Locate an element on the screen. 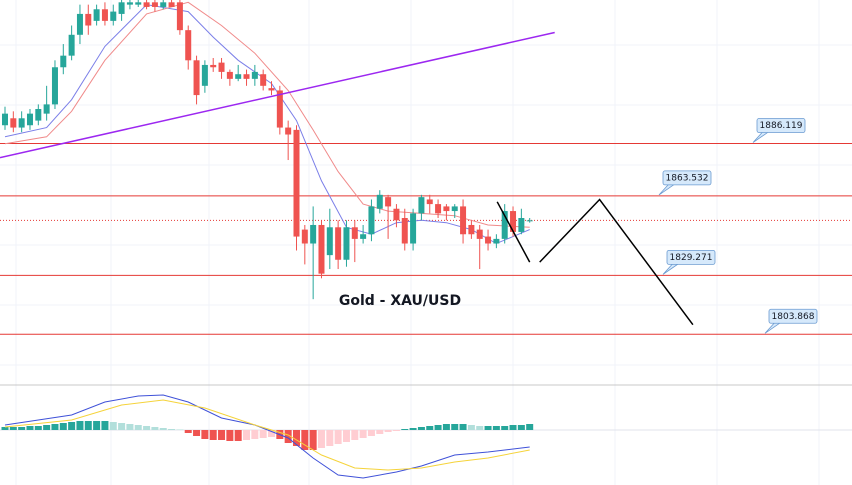  chart-title: Gold - XAU/USD is located at coordinates (400, 301).